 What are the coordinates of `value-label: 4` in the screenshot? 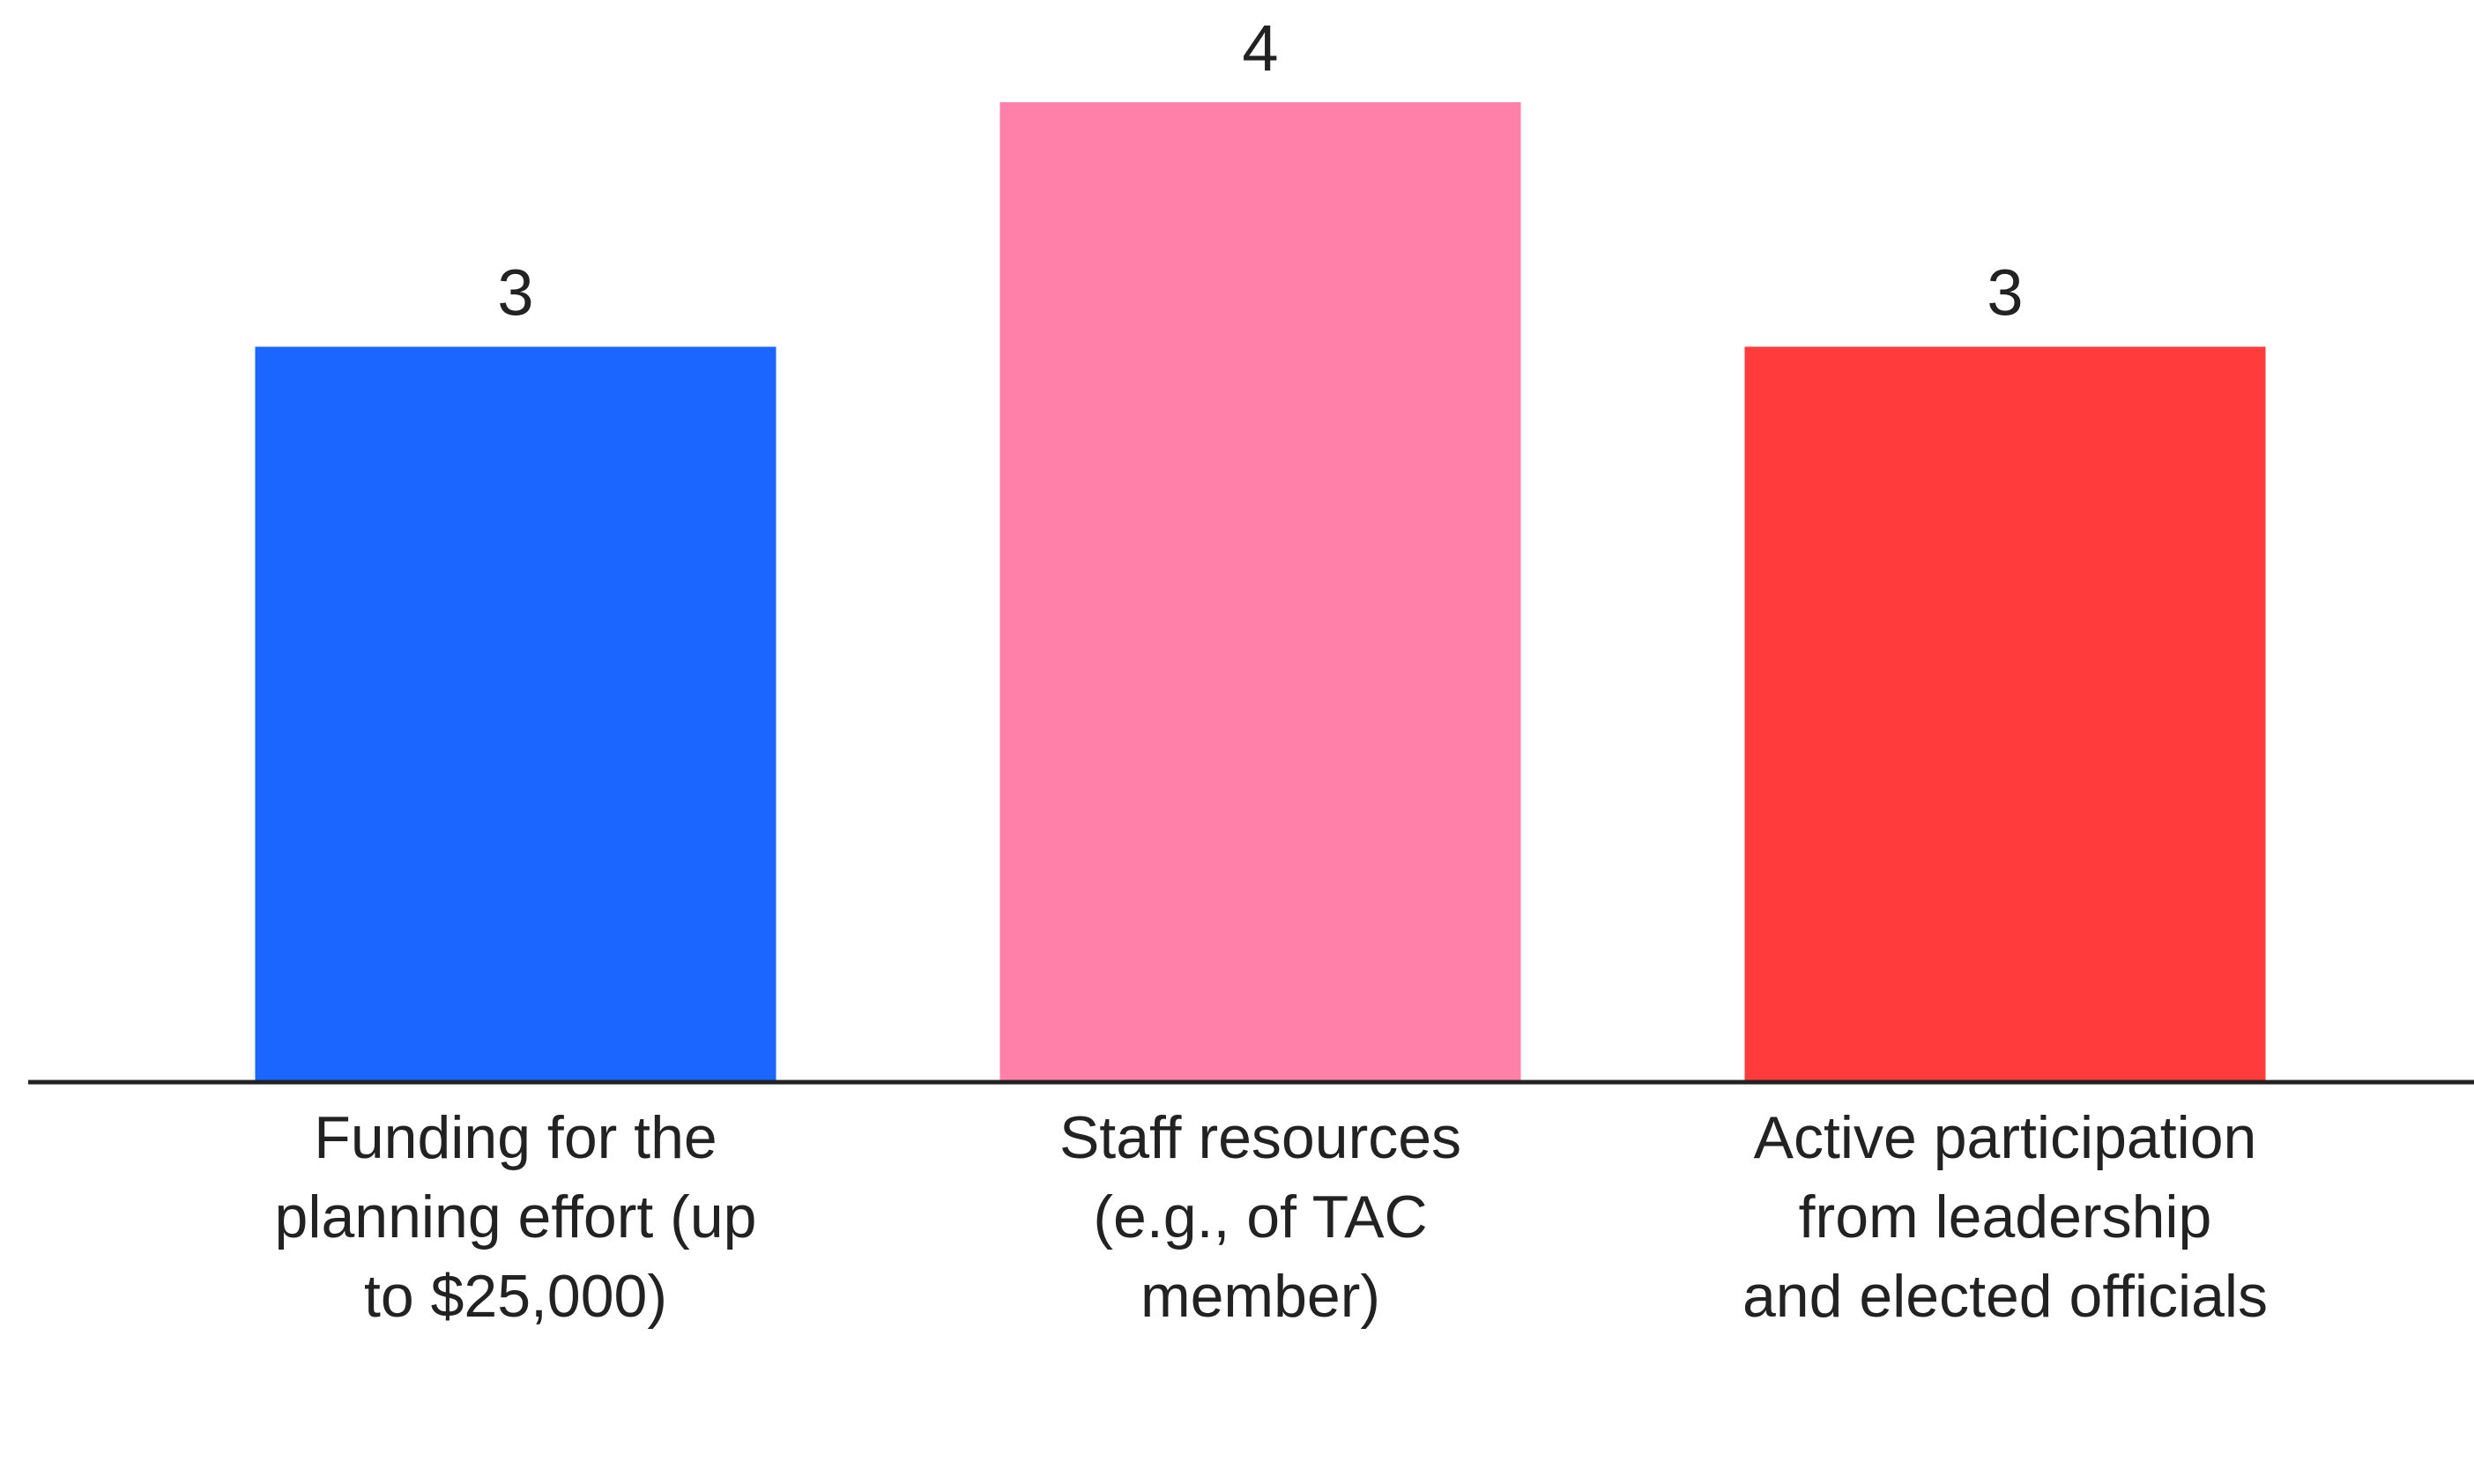 It's located at (1260, 48).